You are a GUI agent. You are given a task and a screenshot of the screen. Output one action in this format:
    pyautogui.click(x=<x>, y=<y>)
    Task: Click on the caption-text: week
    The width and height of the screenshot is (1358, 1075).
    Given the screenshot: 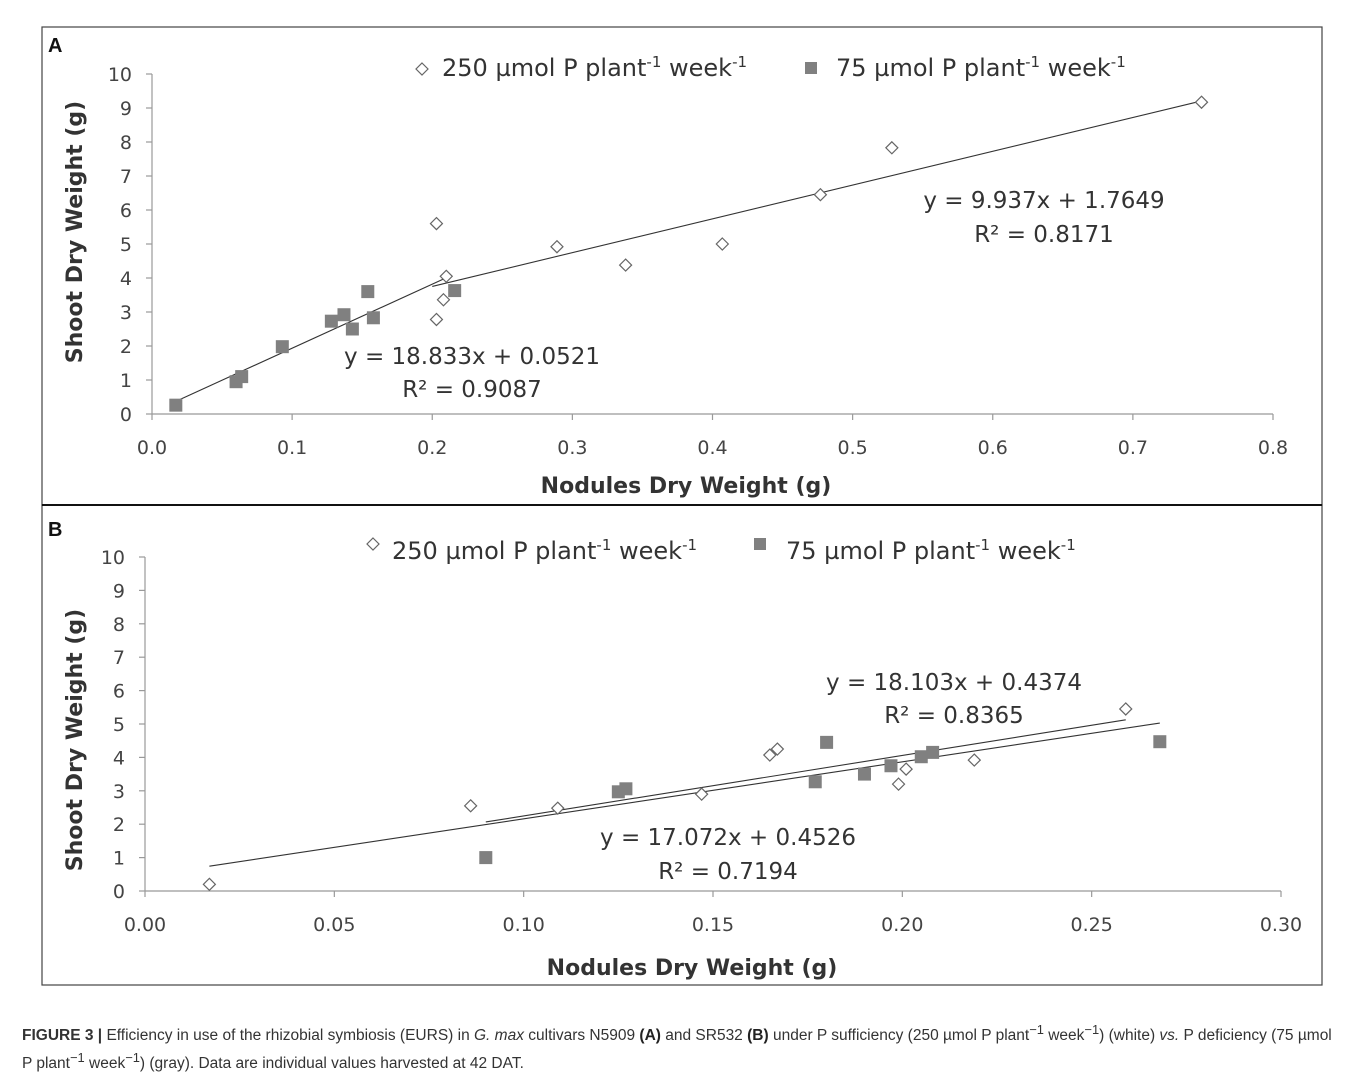 What is the action you would take?
    pyautogui.click(x=105, y=1064)
    